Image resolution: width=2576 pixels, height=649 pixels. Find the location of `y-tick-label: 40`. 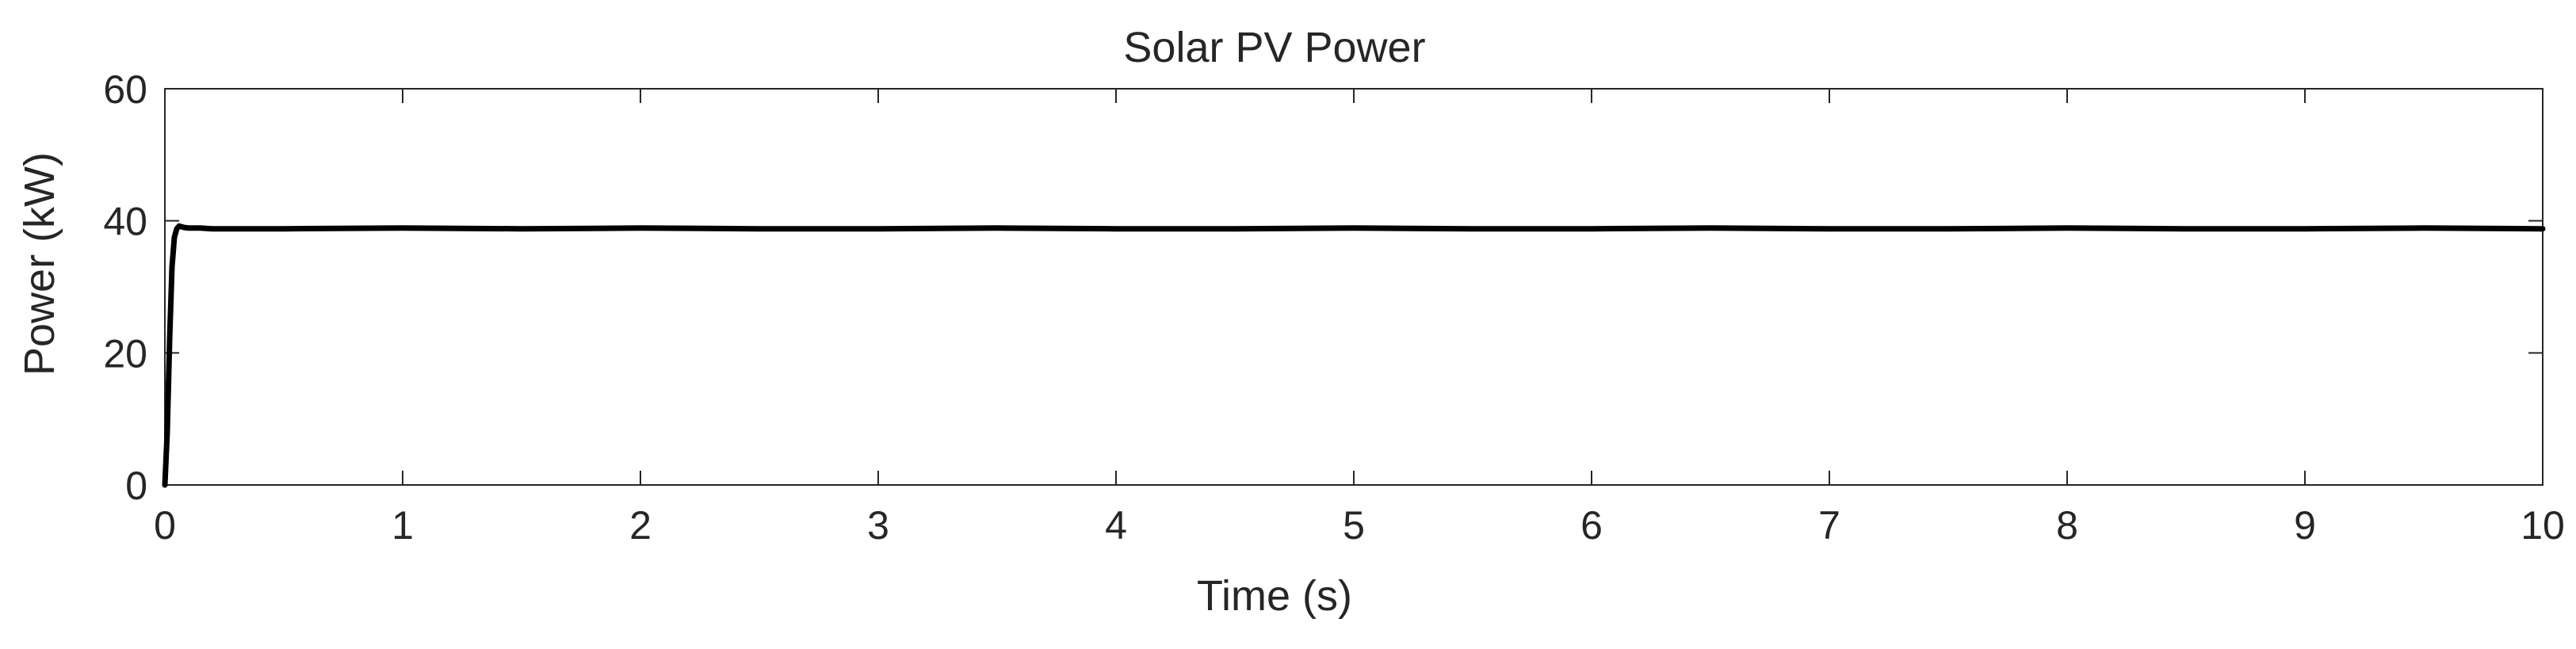

y-tick-label: 40 is located at coordinates (125, 222).